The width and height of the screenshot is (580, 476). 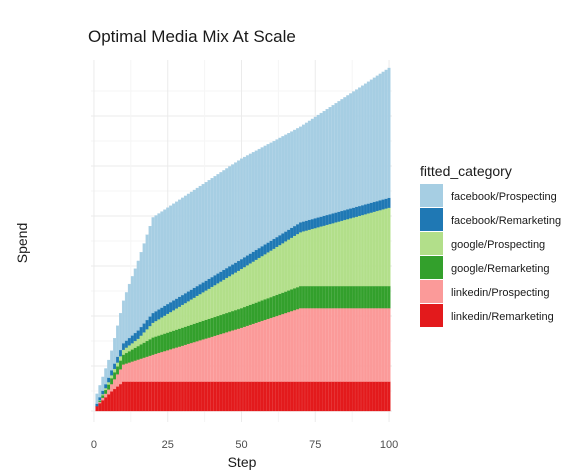 I want to click on legend-label: facebook/Prospecting, so click(x=504, y=197).